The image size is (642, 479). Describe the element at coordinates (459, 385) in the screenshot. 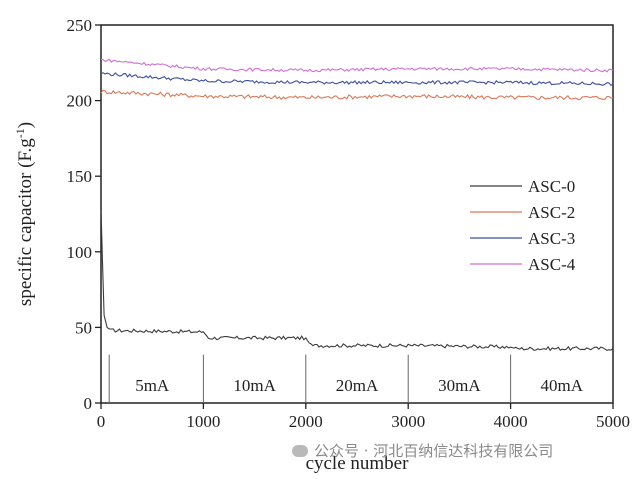

I see `band-label-30mA: 30mA` at that location.